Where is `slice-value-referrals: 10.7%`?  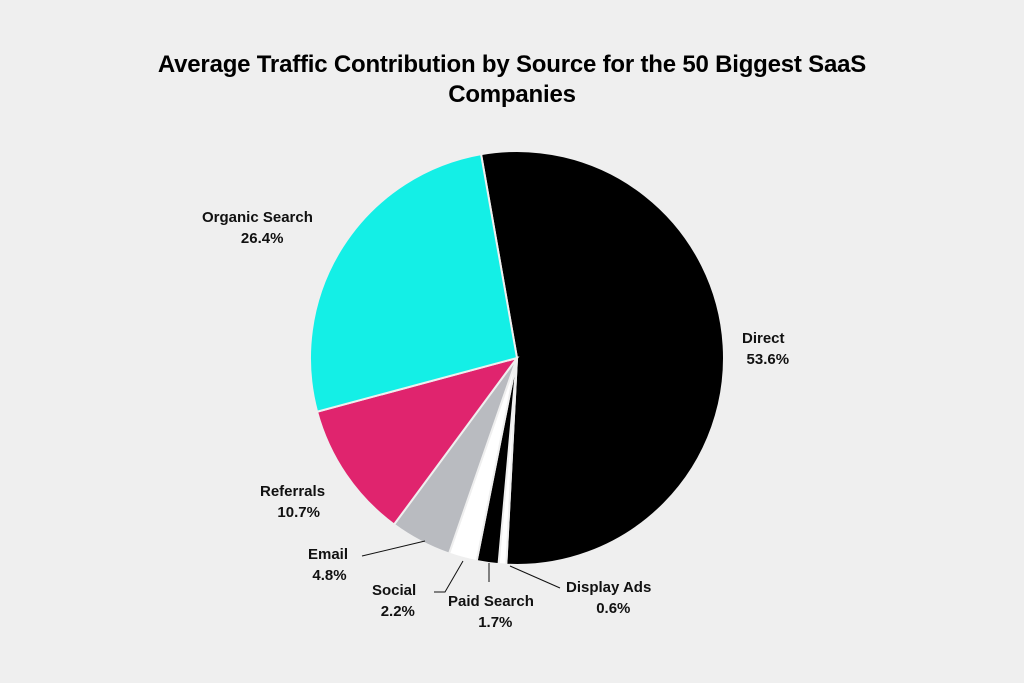 slice-value-referrals: 10.7% is located at coordinates (298, 512).